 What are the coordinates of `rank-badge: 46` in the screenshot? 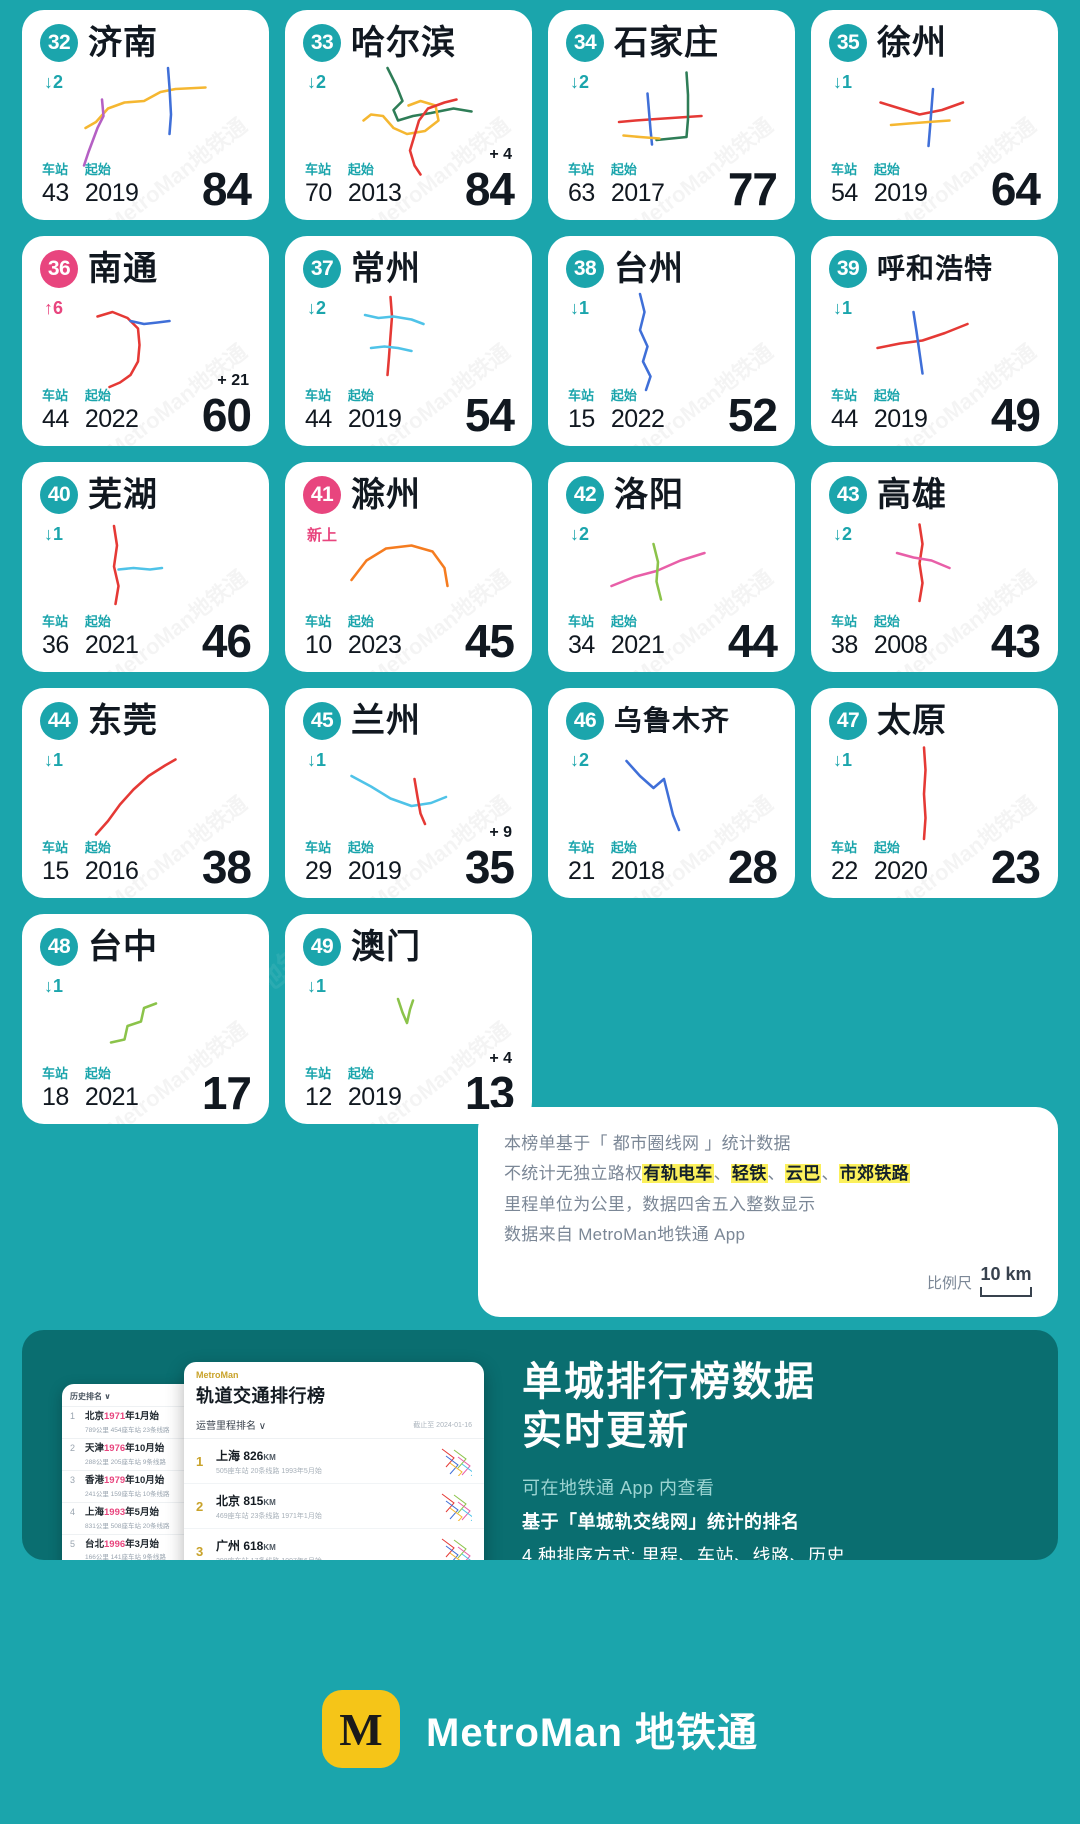 It's located at (585, 721).